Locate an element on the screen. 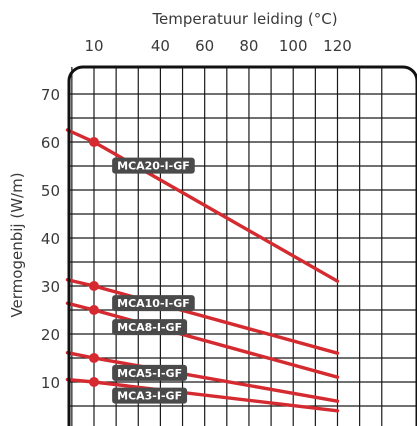  x-axis-title: Temperatuur leiding (°C) is located at coordinates (244, 19).